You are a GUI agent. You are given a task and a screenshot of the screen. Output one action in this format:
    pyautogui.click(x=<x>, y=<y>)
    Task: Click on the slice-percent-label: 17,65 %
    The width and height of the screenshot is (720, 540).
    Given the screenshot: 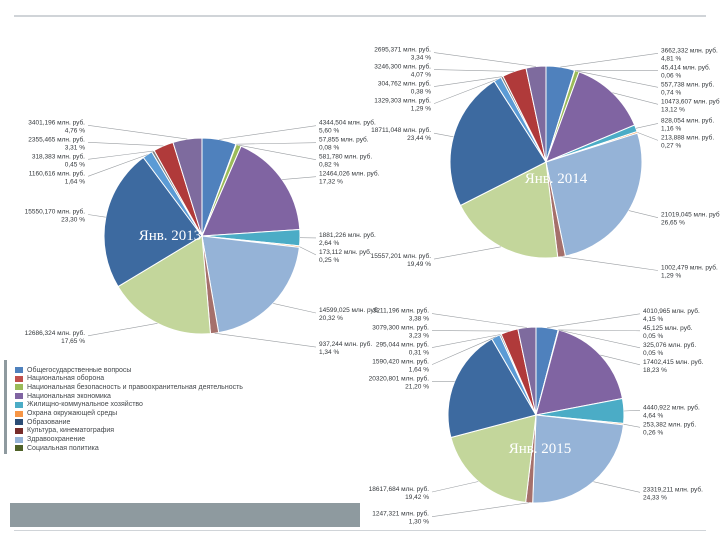 What is the action you would take?
    pyautogui.click(x=73, y=341)
    